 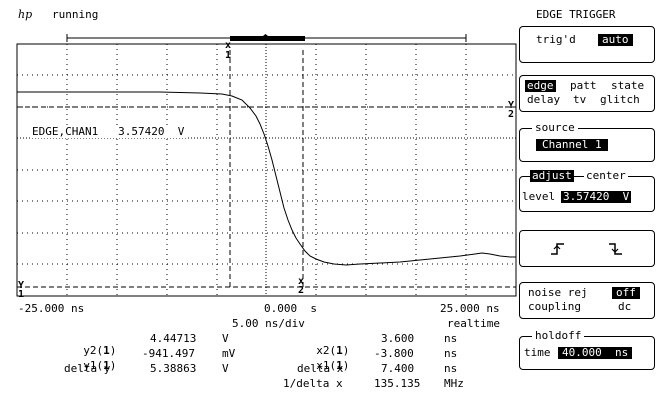 I want to click on level-softkey: adjust center level 3.57420 V, so click(x=587, y=191).